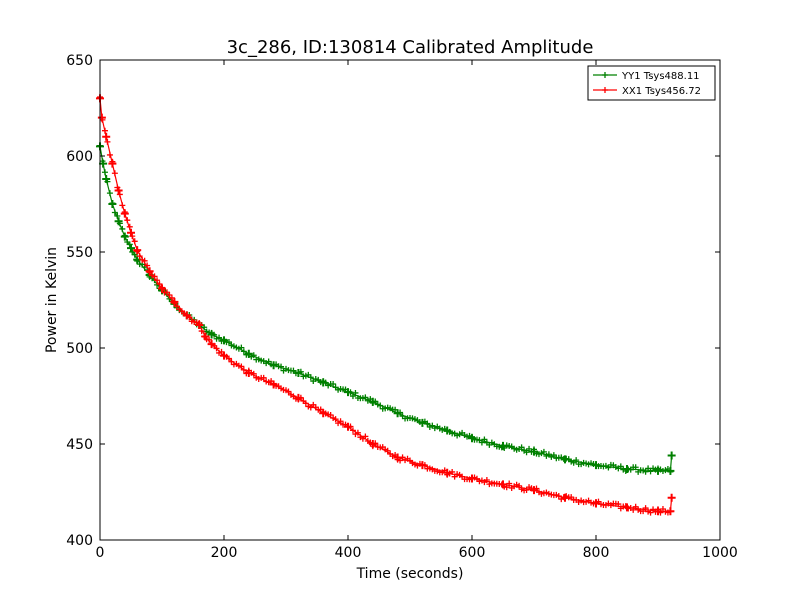 The height and width of the screenshot is (600, 800). Describe the element at coordinates (79, 253) in the screenshot. I see `y-tick-label: 550` at that location.